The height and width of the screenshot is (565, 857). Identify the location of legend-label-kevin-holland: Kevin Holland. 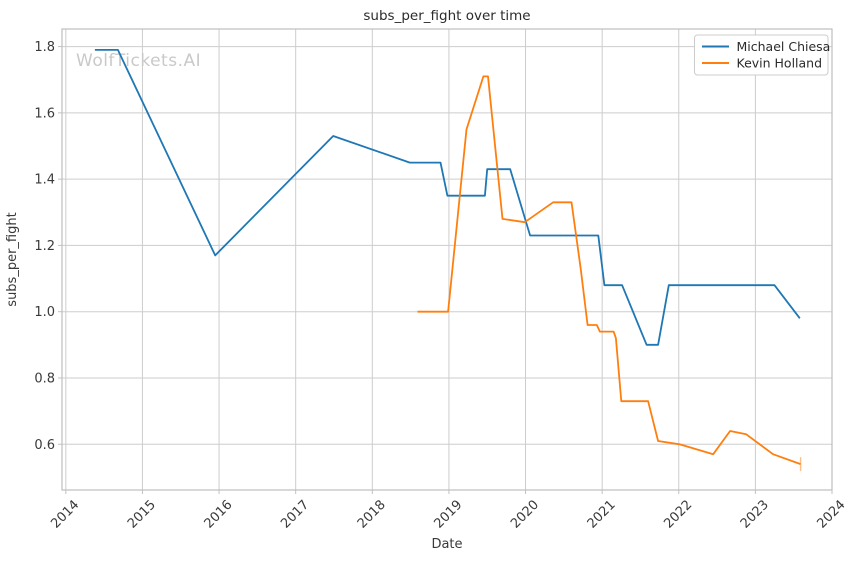
(780, 63).